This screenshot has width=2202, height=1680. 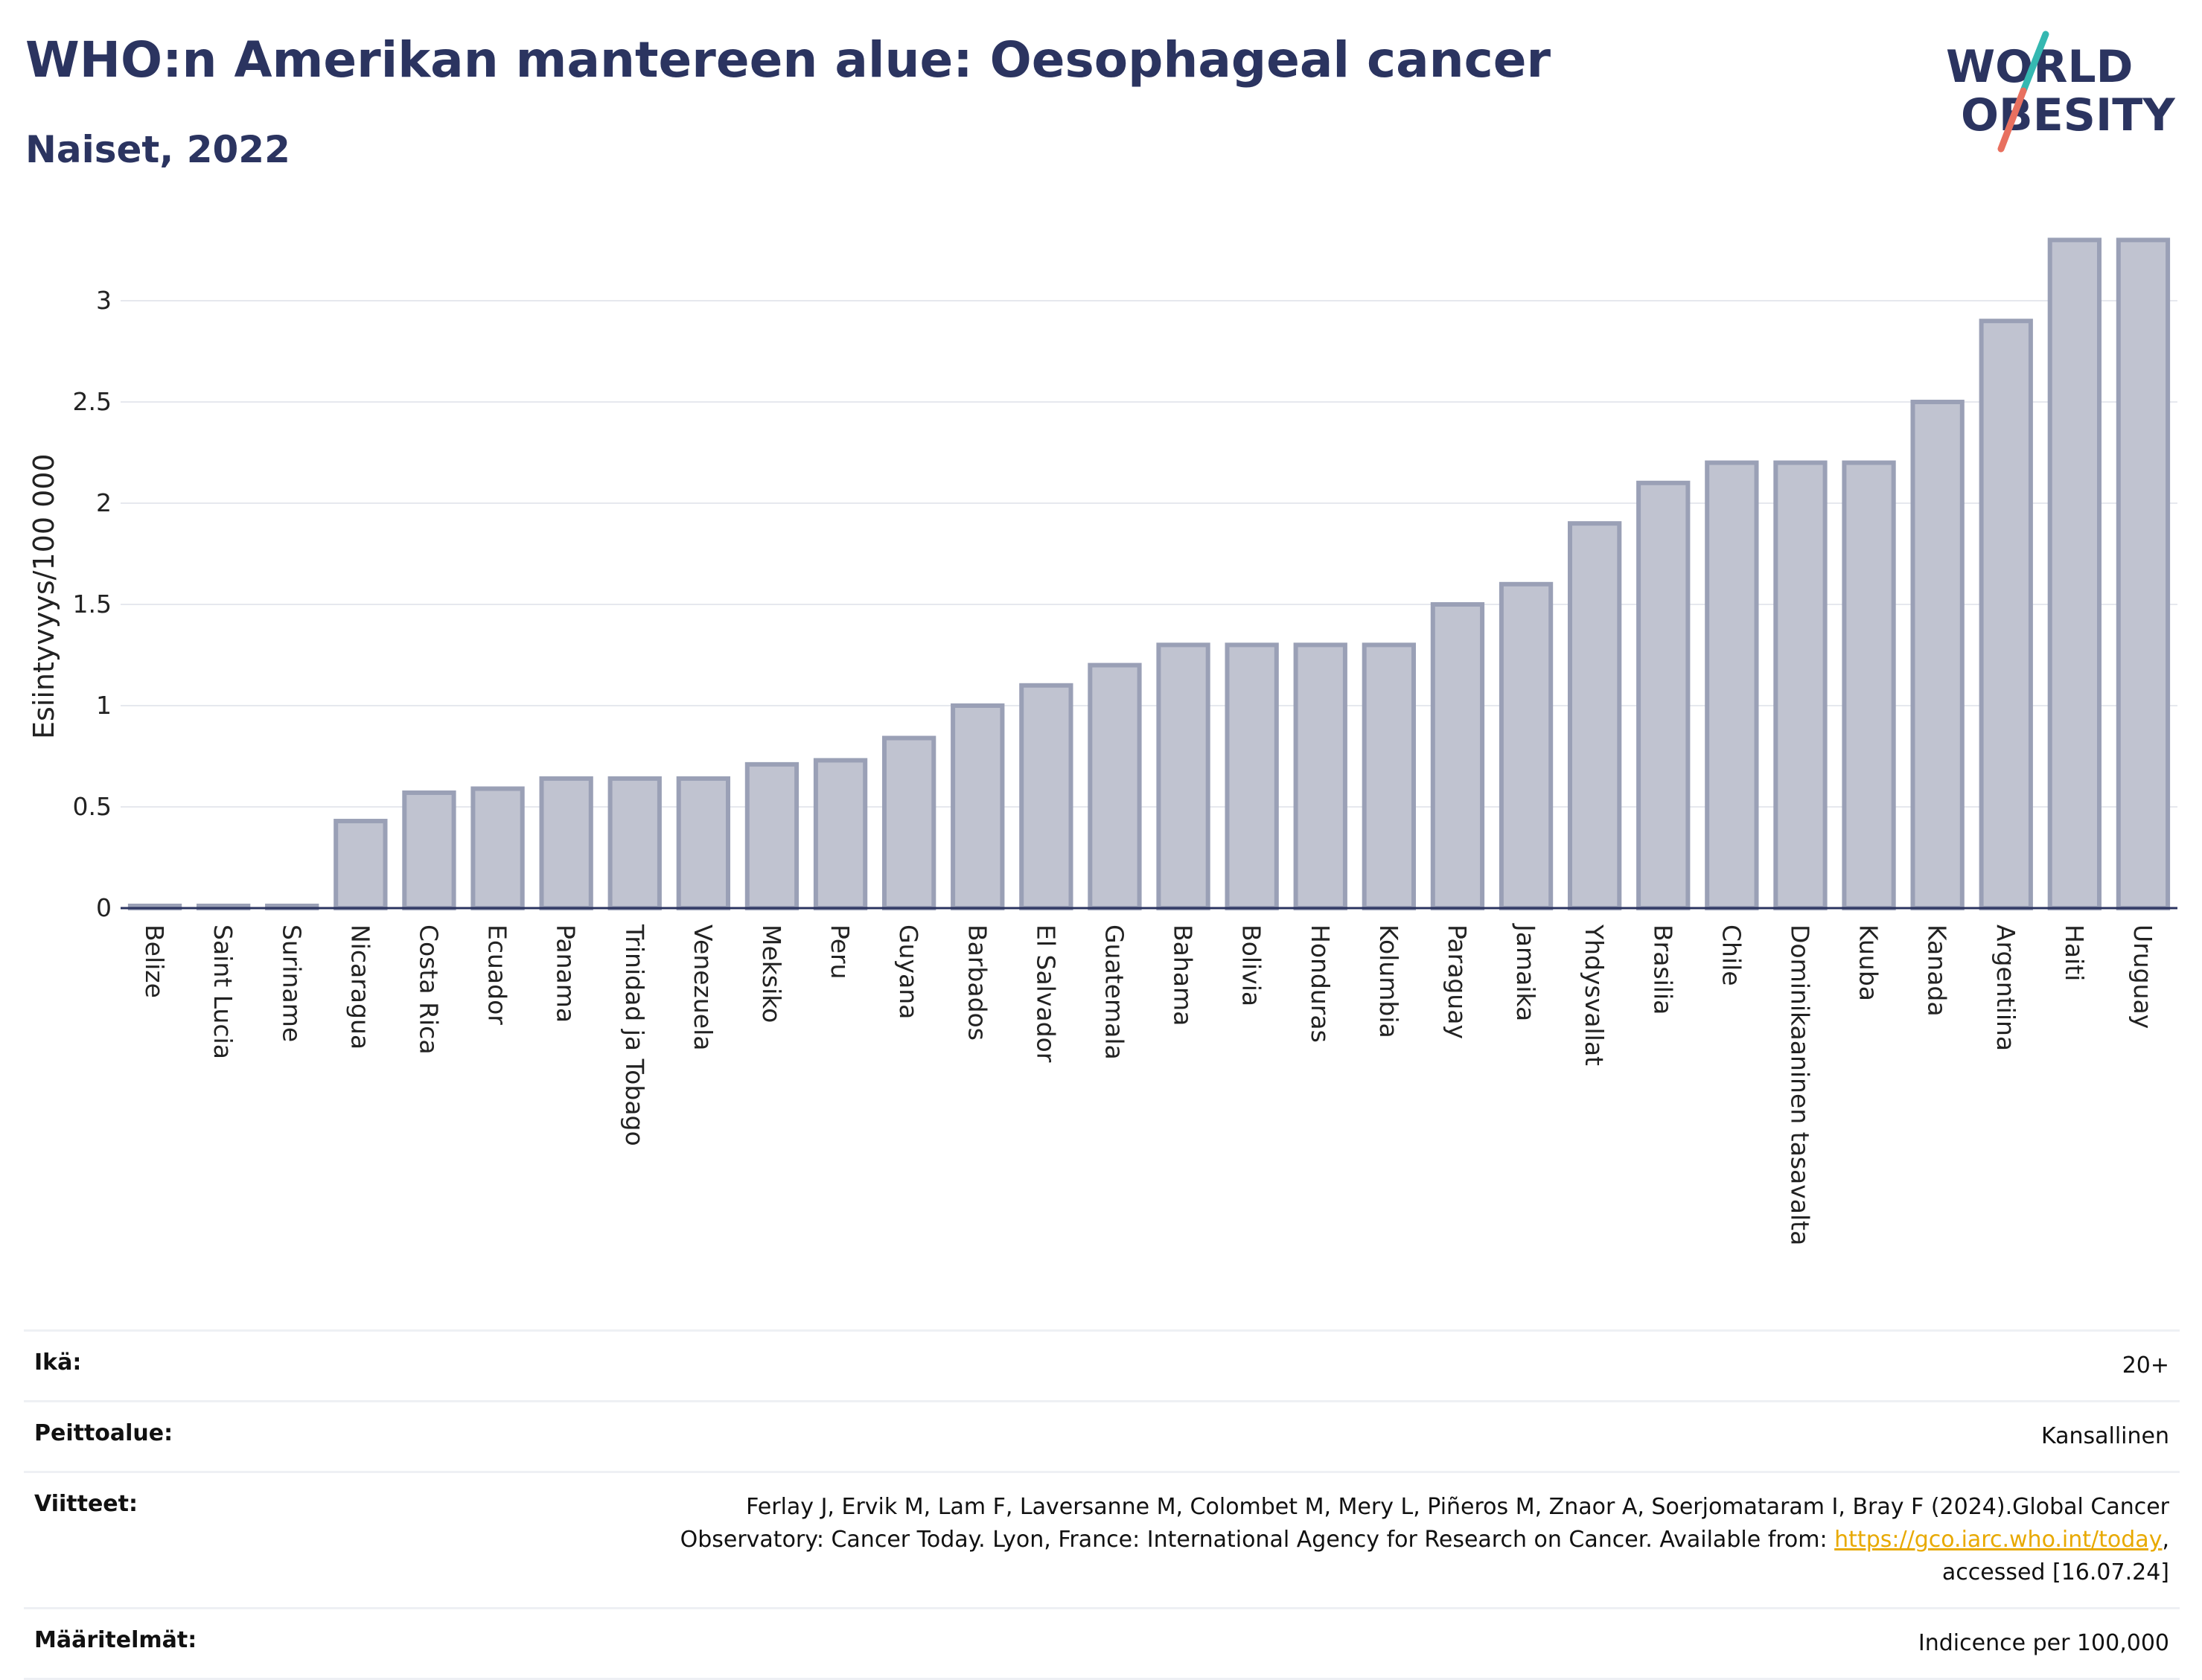 I want to click on x-tick-label: Barbados, so click(x=977, y=982).